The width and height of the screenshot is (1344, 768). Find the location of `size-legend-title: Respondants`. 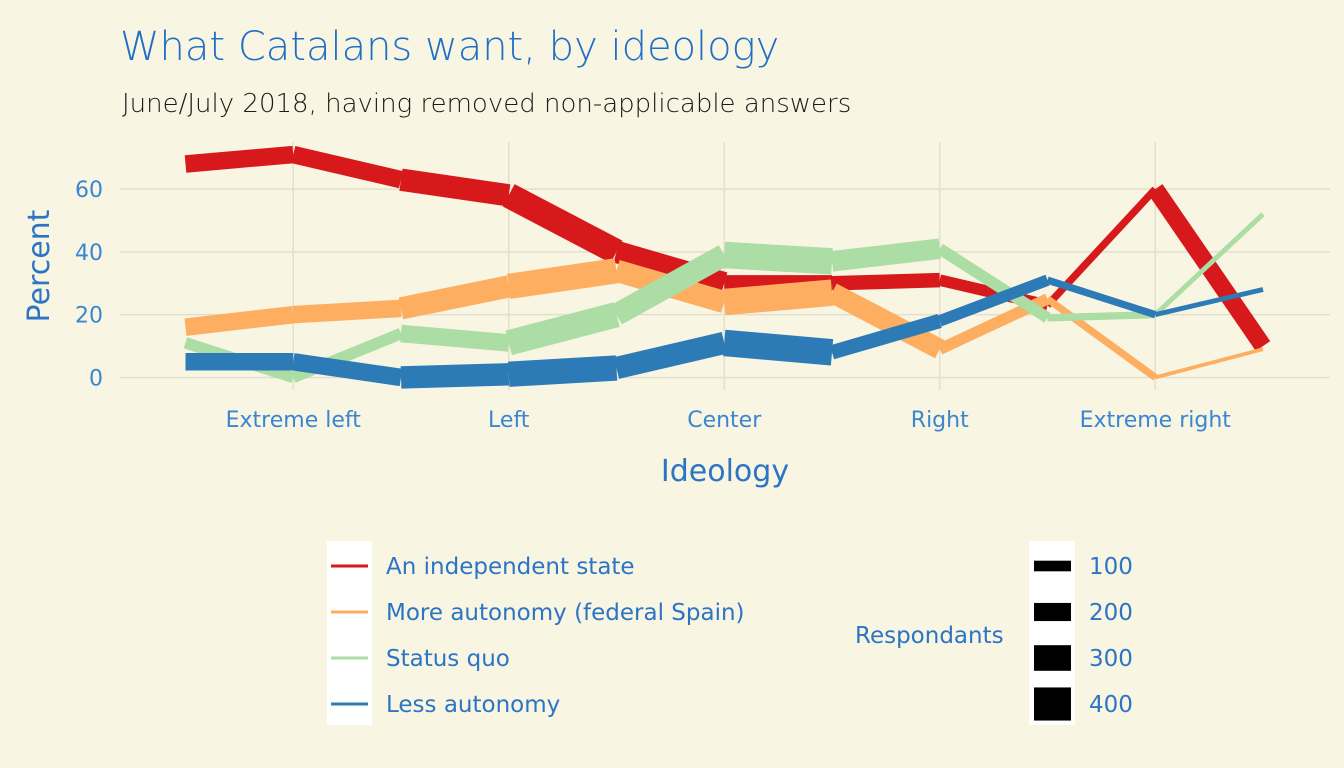

size-legend-title: Respondants is located at coordinates (929, 636).